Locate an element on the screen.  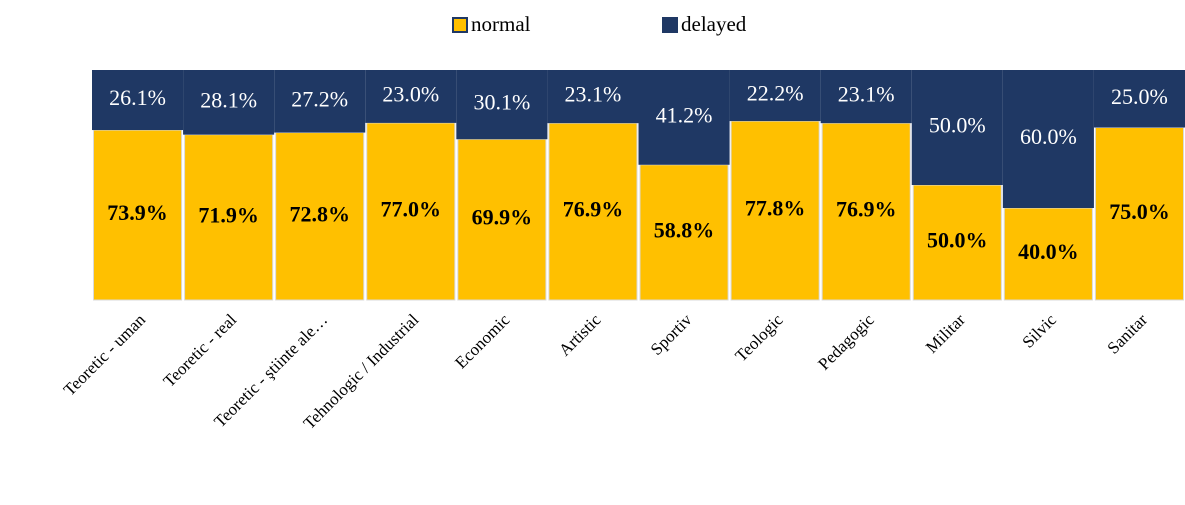
x-tick-label: Teoretic - uman is located at coordinates (105, 355).